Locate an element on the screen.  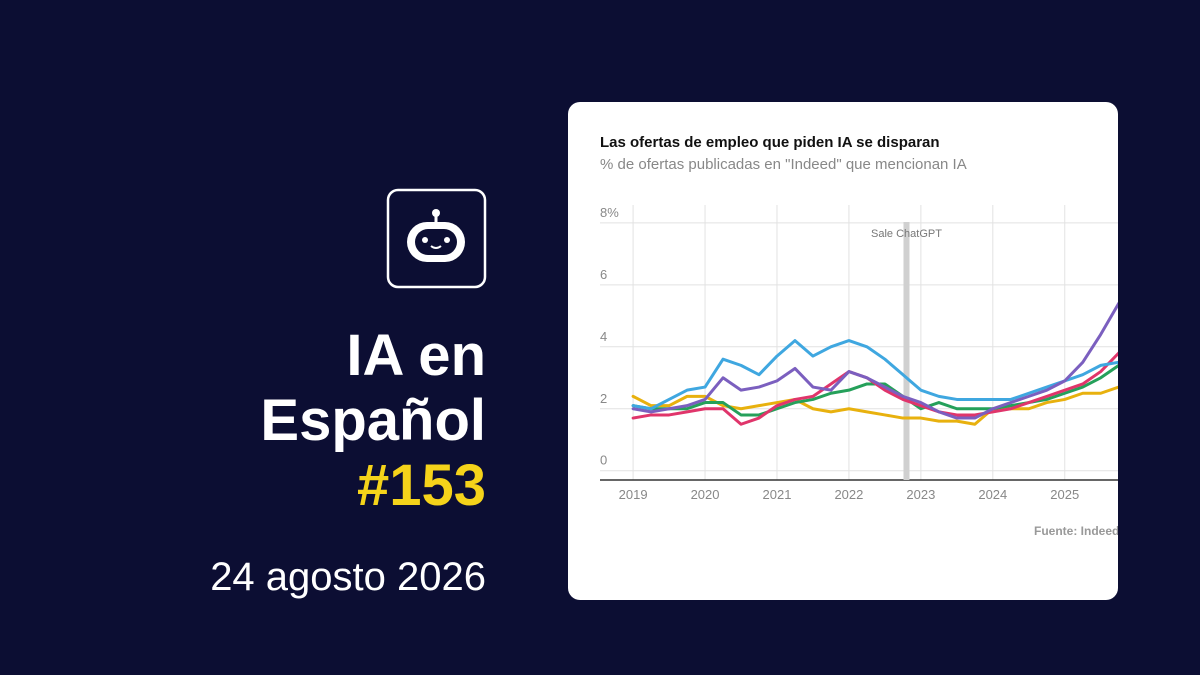
robot-icon is located at coordinates (436, 238).